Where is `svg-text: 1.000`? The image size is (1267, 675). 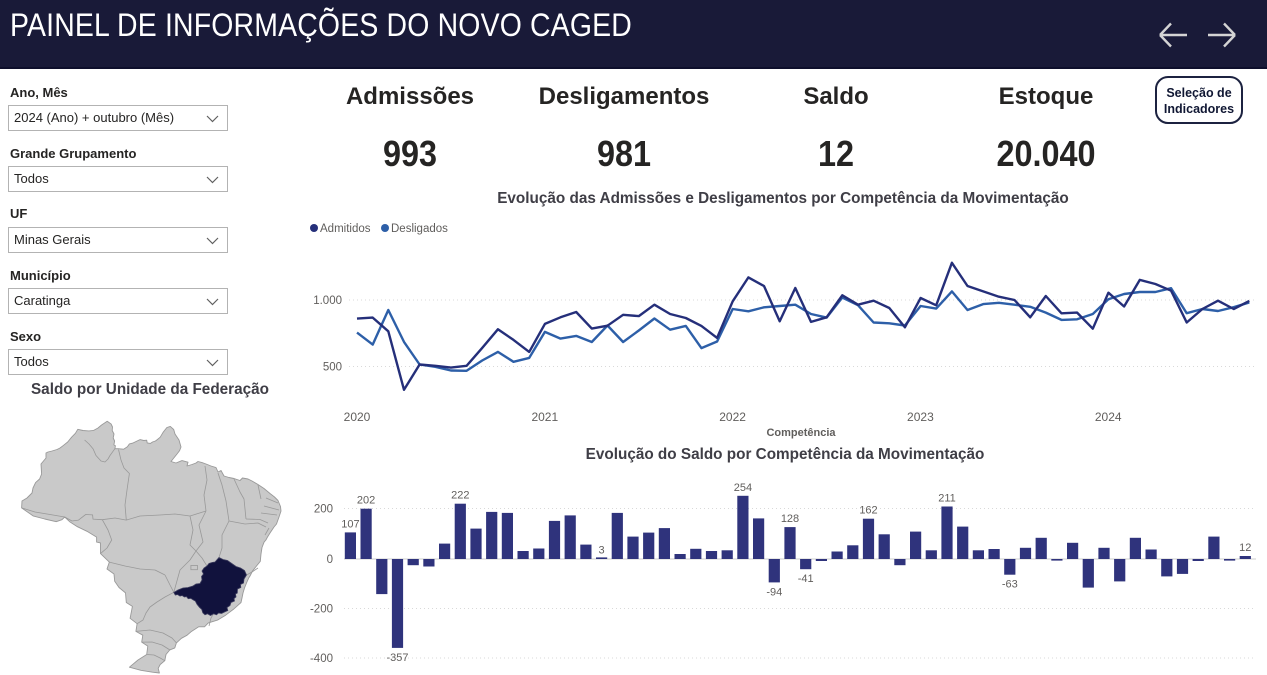
svg-text: 1.000 is located at coordinates (327, 301).